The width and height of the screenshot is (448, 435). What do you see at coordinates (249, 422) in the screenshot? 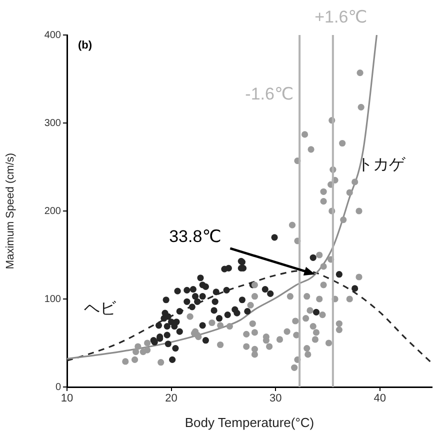
I see `x-axis-title: Body Temperature(°C)` at bounding box center [249, 422].